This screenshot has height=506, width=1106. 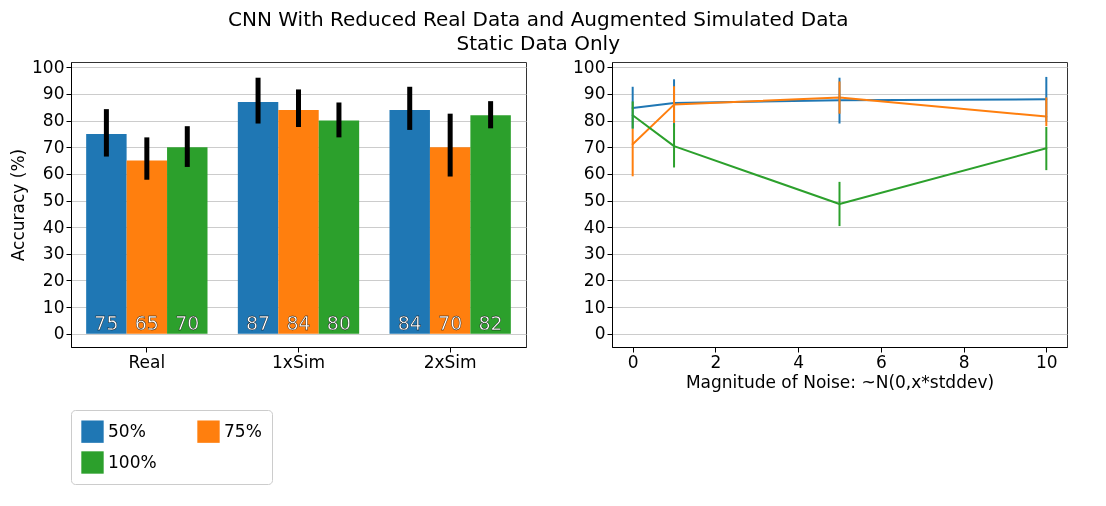 I want to click on x-tick-label: 1xSim, so click(x=298, y=361).